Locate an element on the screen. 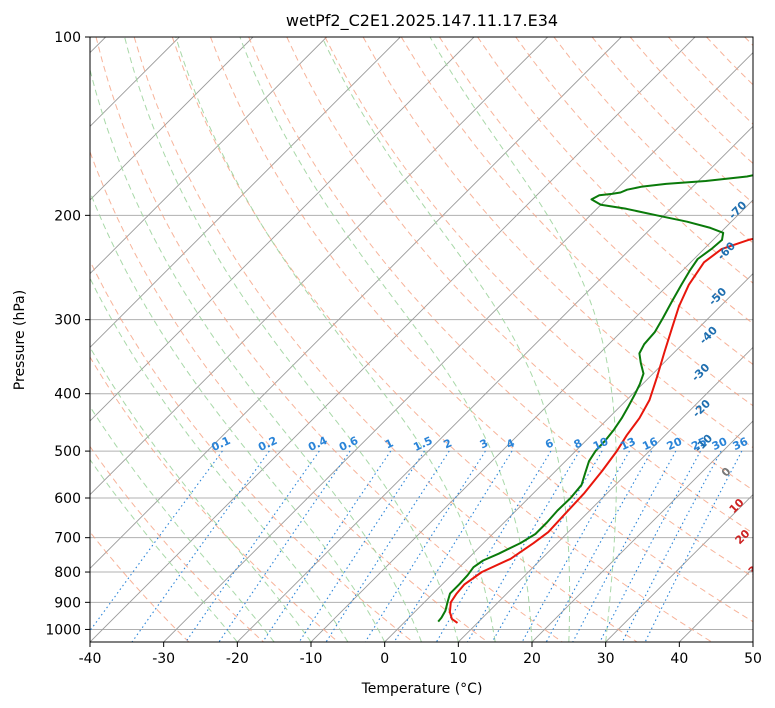 The width and height of the screenshot is (775, 708). chart-title: wetPf2_C2E1.2025.147.11.17.E34 is located at coordinates (422, 21).